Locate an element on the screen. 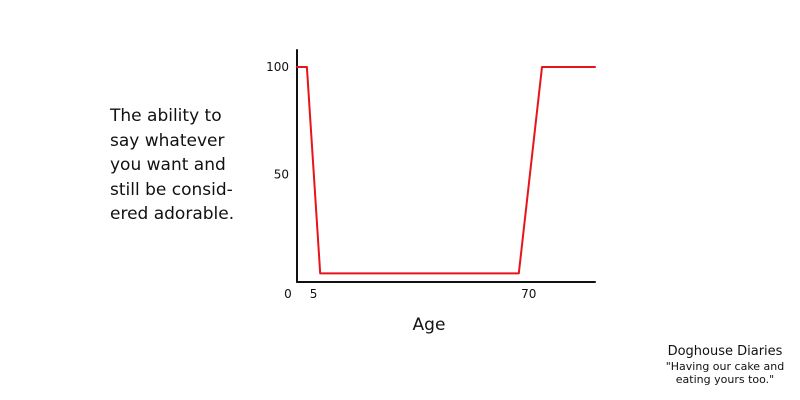 The height and width of the screenshot is (400, 800). y-axis-label-line-1: The ability to is located at coordinates (166, 116).